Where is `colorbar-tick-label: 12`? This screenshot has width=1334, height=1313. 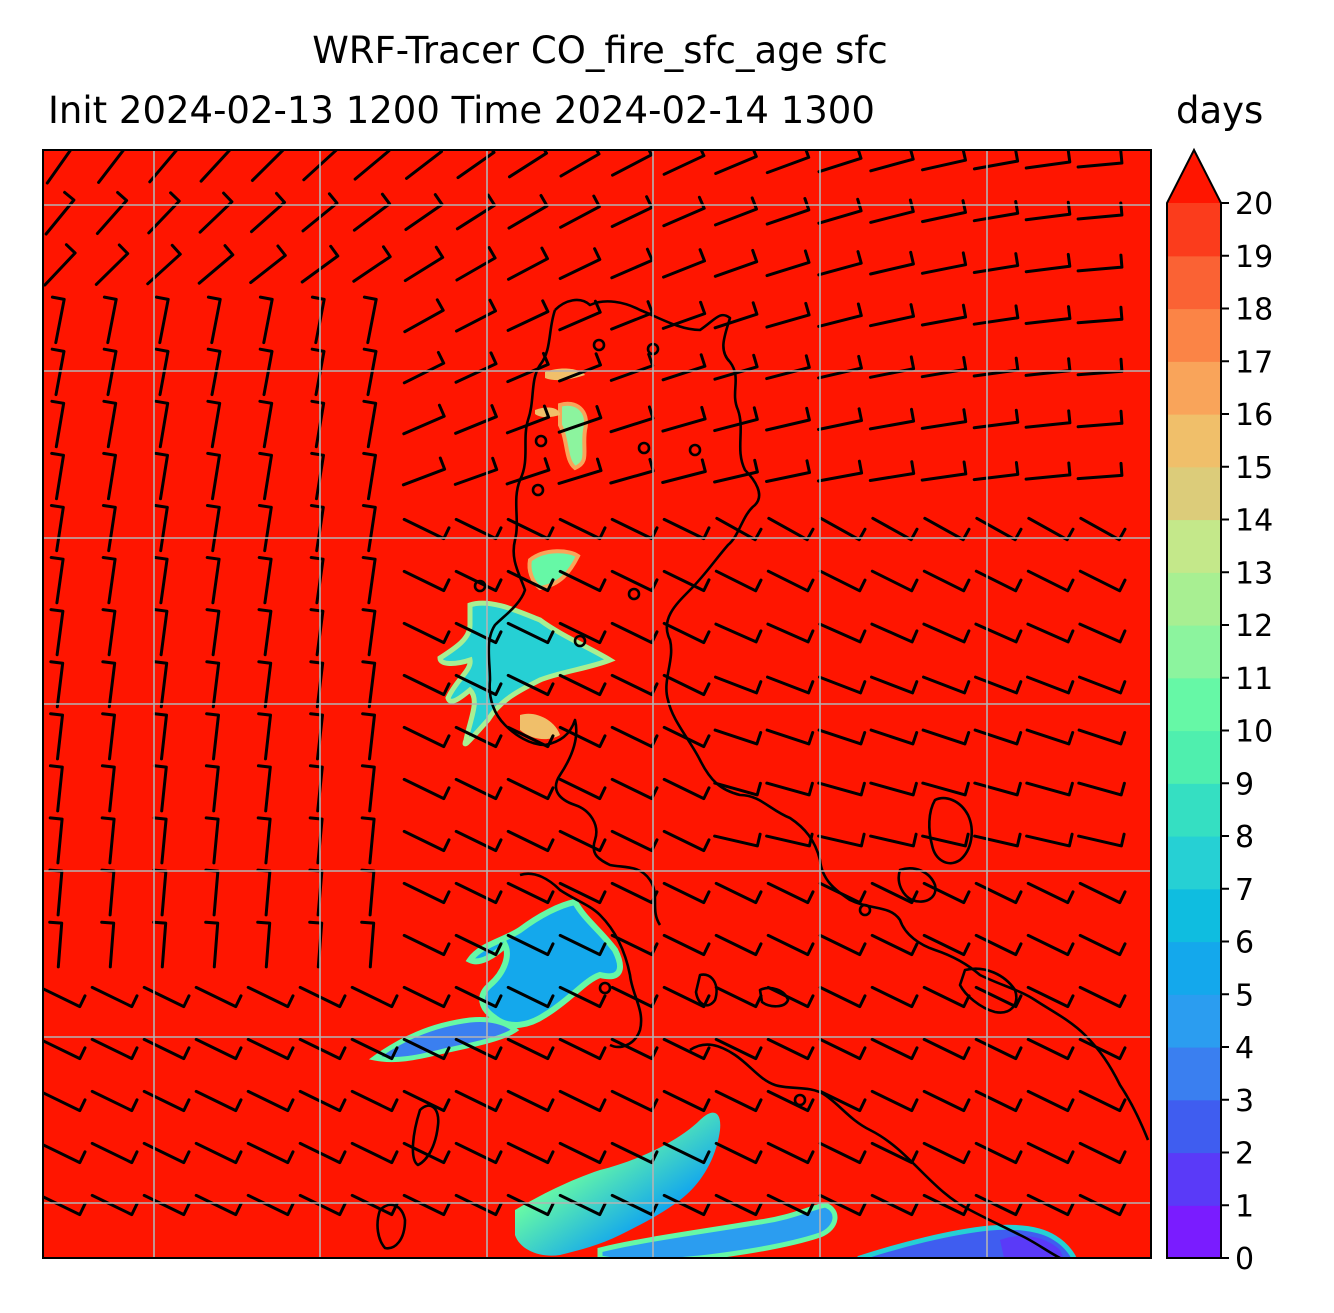
colorbar-tick-label: 12 is located at coordinates (1254, 626).